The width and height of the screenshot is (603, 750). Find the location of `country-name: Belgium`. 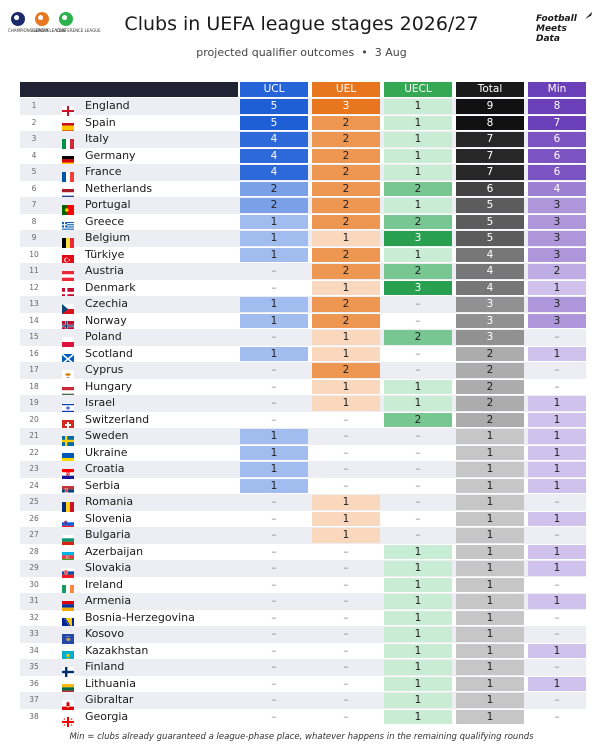

country-name: Belgium is located at coordinates (108, 237).